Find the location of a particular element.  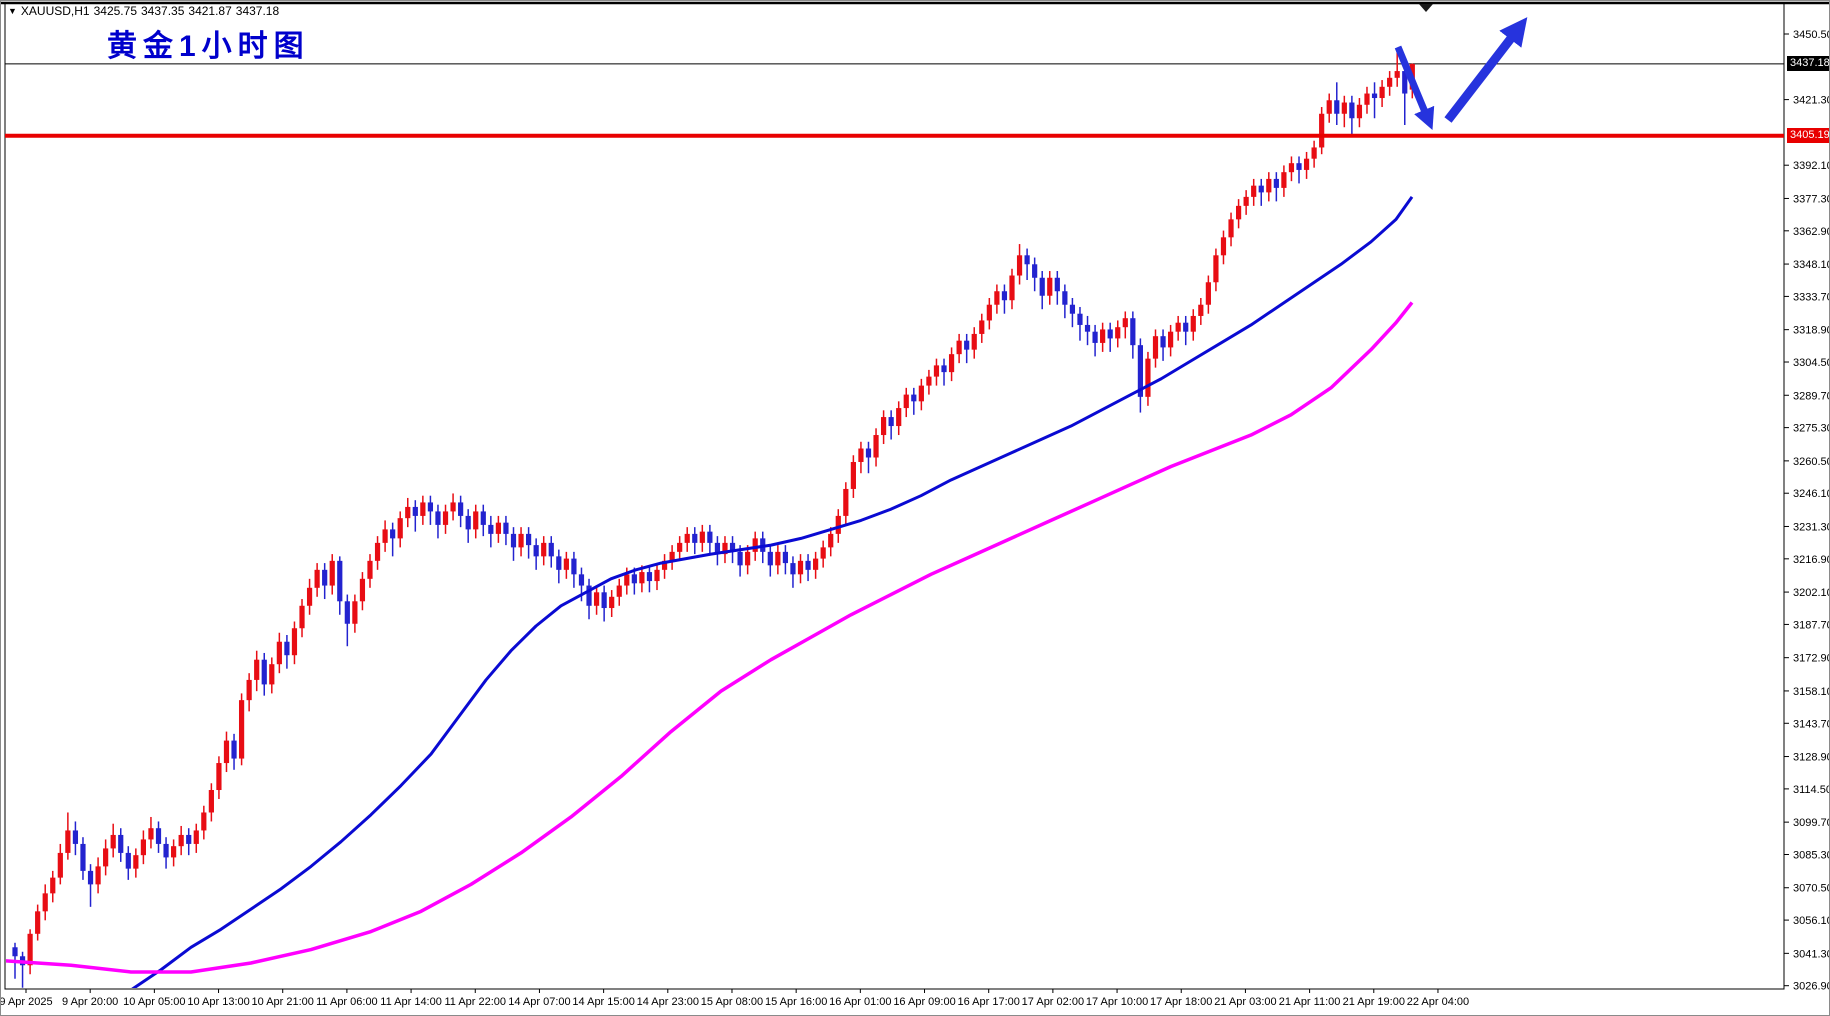

time-axis-label: 17 Apr 18:00 is located at coordinates (1181, 1002).